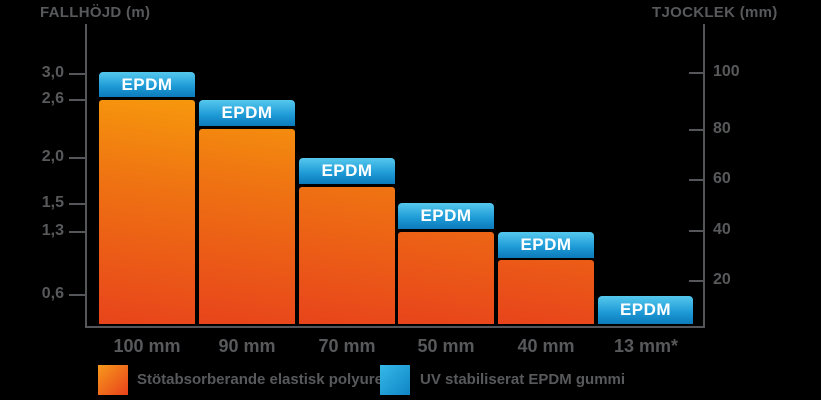 The height and width of the screenshot is (400, 821). Describe the element at coordinates (704, 176) in the screenshot. I see `right-axis-line` at that location.